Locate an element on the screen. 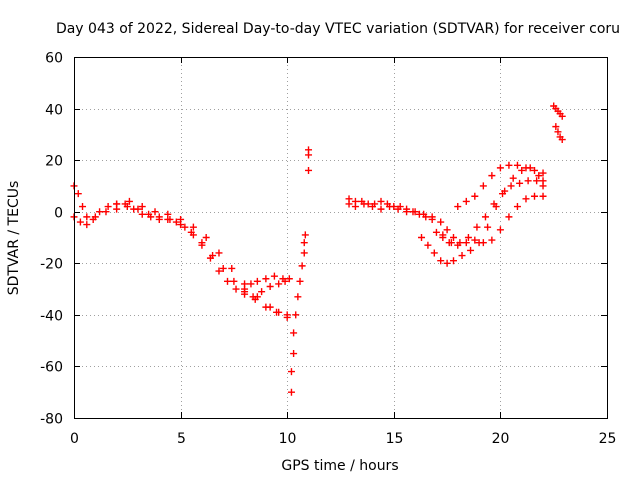 The width and height of the screenshot is (640, 480). y-tick-labels: -80 -60 -40 -20 0 20 40 60 is located at coordinates (51, 239).